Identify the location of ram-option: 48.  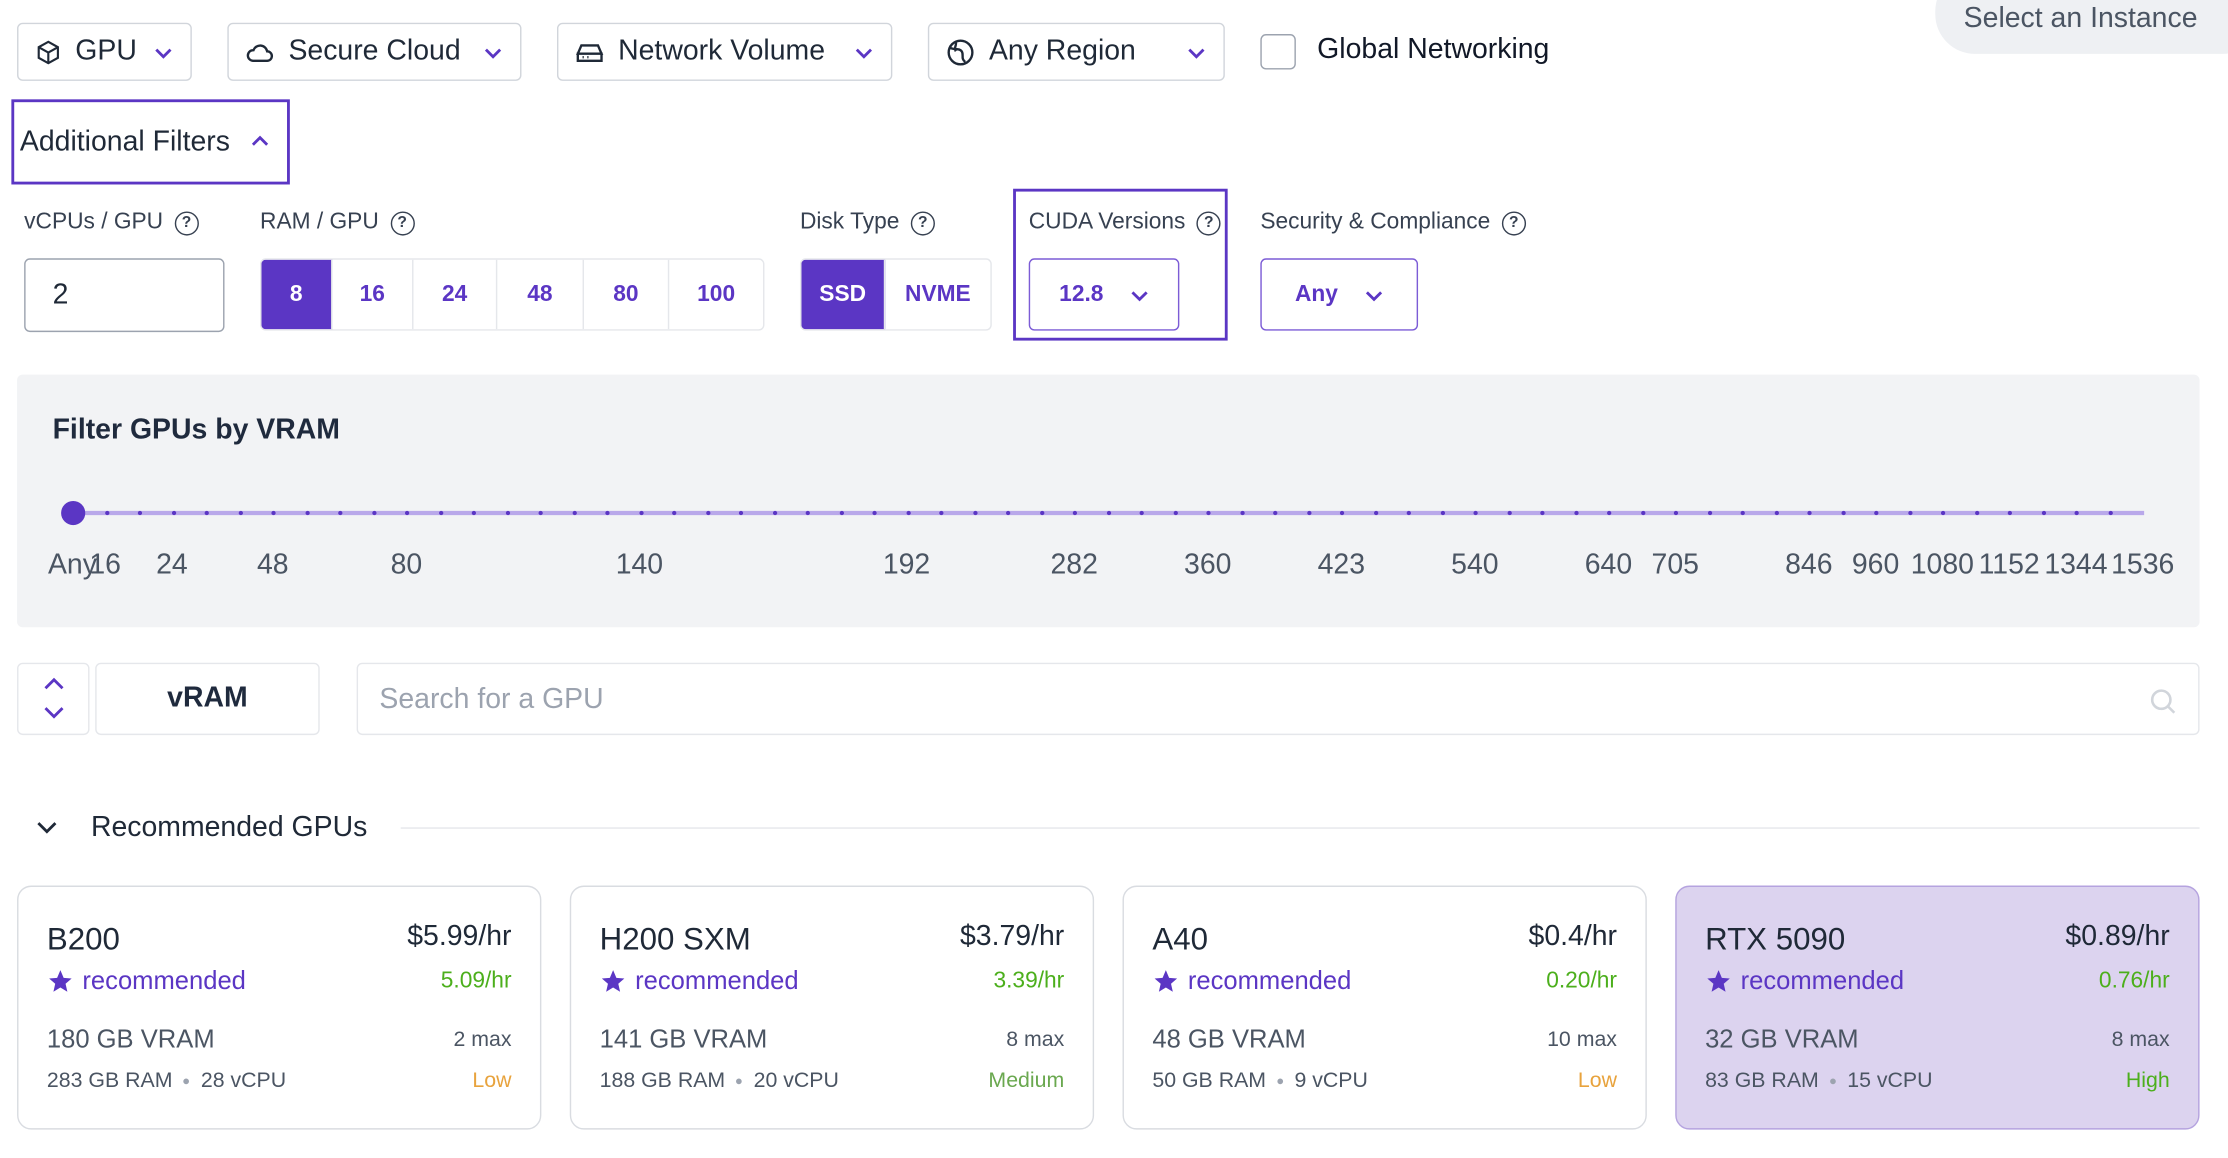
(540, 294).